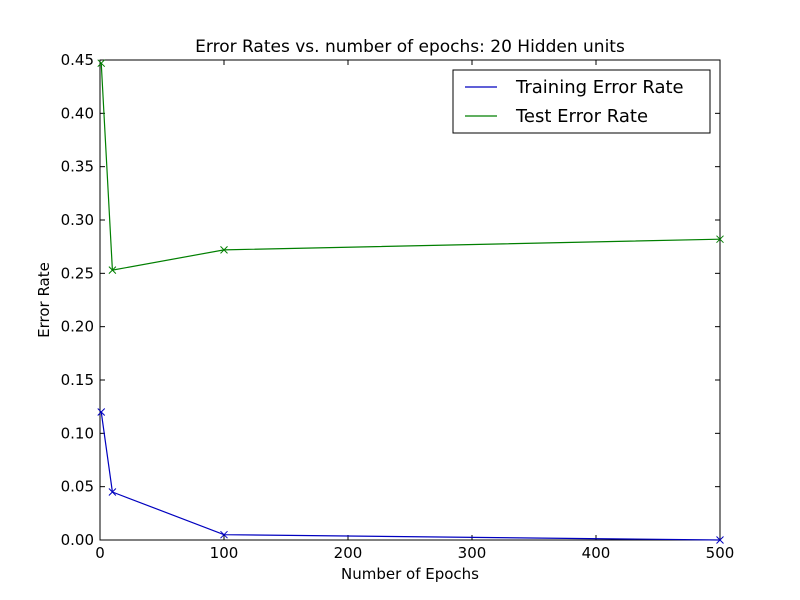  I want to click on legend: Training Error Rate Test Error Rate, so click(581, 101).